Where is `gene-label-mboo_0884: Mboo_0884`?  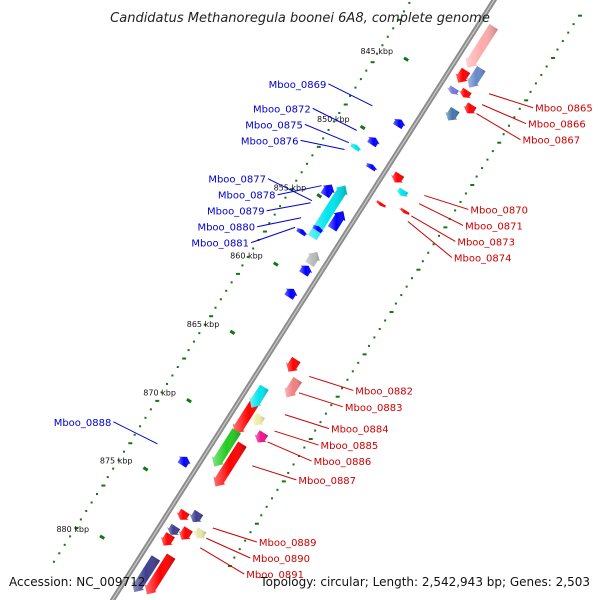 gene-label-mboo_0884: Mboo_0884 is located at coordinates (360, 430).